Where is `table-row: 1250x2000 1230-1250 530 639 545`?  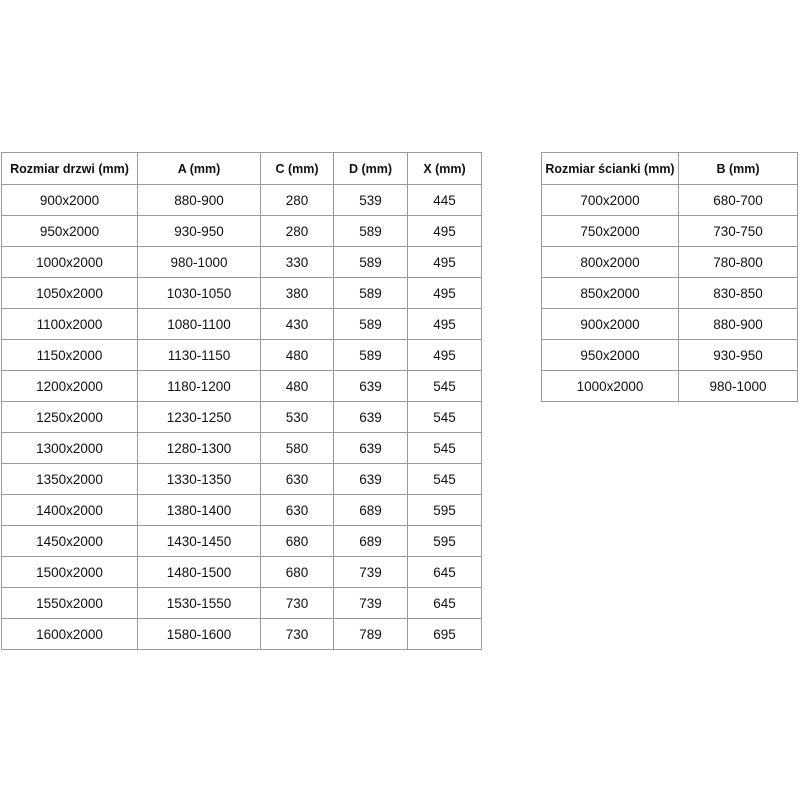 table-row: 1250x2000 1230-1250 530 639 545 is located at coordinates (241, 417).